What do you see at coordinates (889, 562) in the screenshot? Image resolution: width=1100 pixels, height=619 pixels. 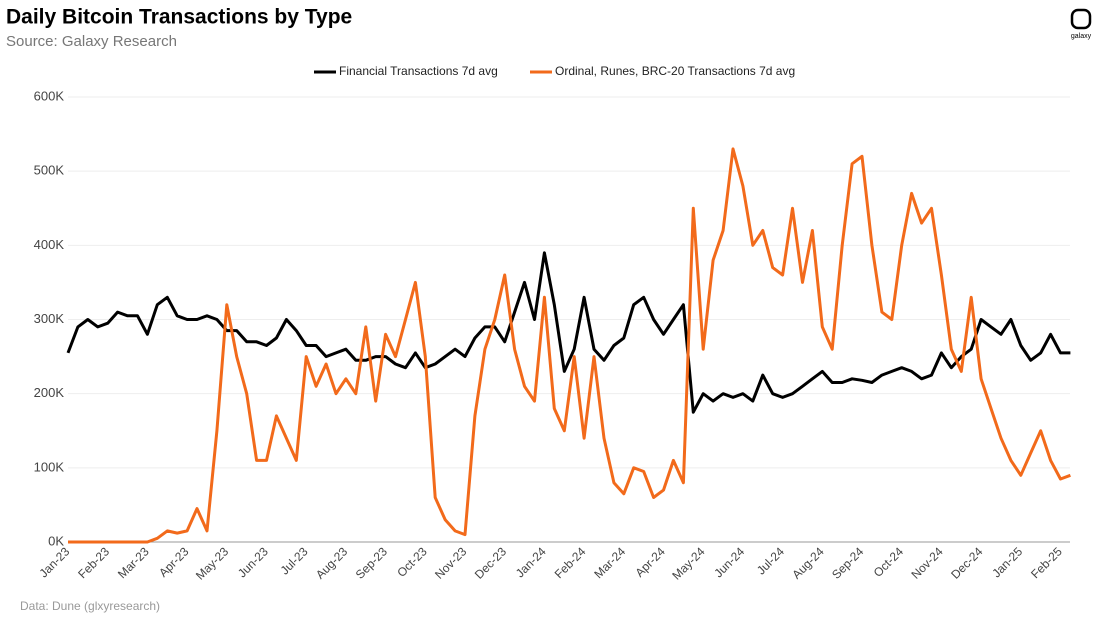 I see `x-tick-label: Oct-24` at bounding box center [889, 562].